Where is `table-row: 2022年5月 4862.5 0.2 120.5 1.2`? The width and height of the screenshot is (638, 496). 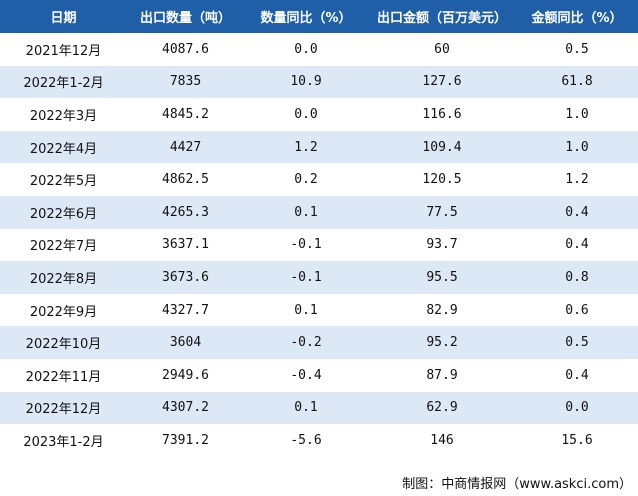 table-row: 2022年5月 4862.5 0.2 120.5 1.2 is located at coordinates (319, 179).